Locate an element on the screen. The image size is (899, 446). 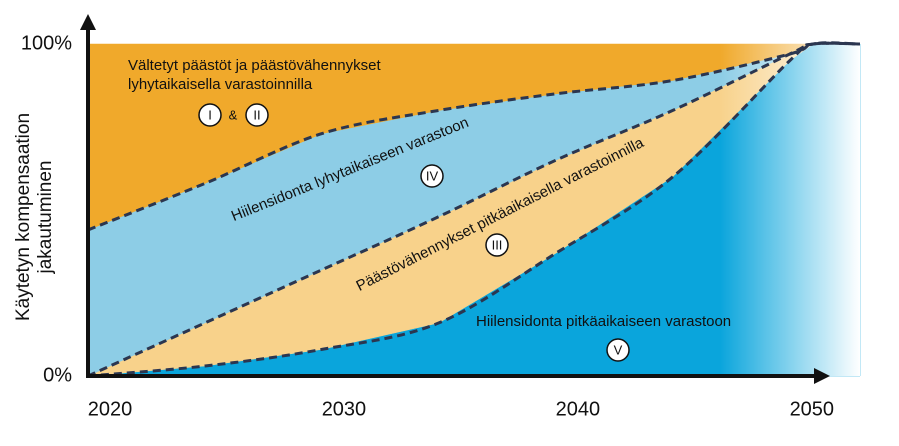
badge-label: V is located at coordinates (618, 349).